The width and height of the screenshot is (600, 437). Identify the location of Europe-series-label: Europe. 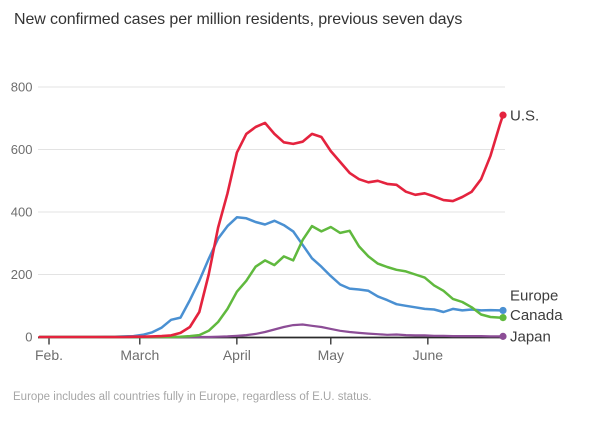
(534, 296).